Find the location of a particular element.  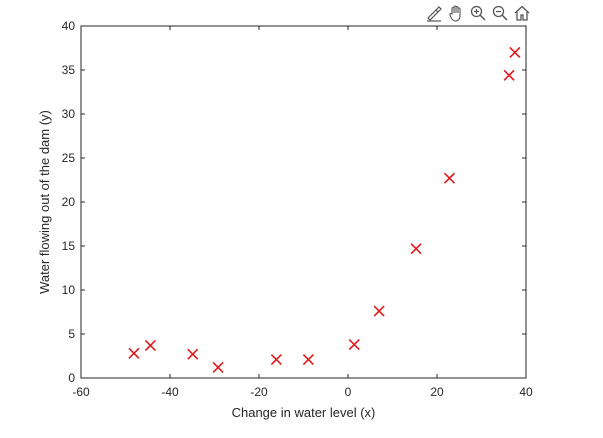

y-tick-label: 10 is located at coordinates (69, 290).